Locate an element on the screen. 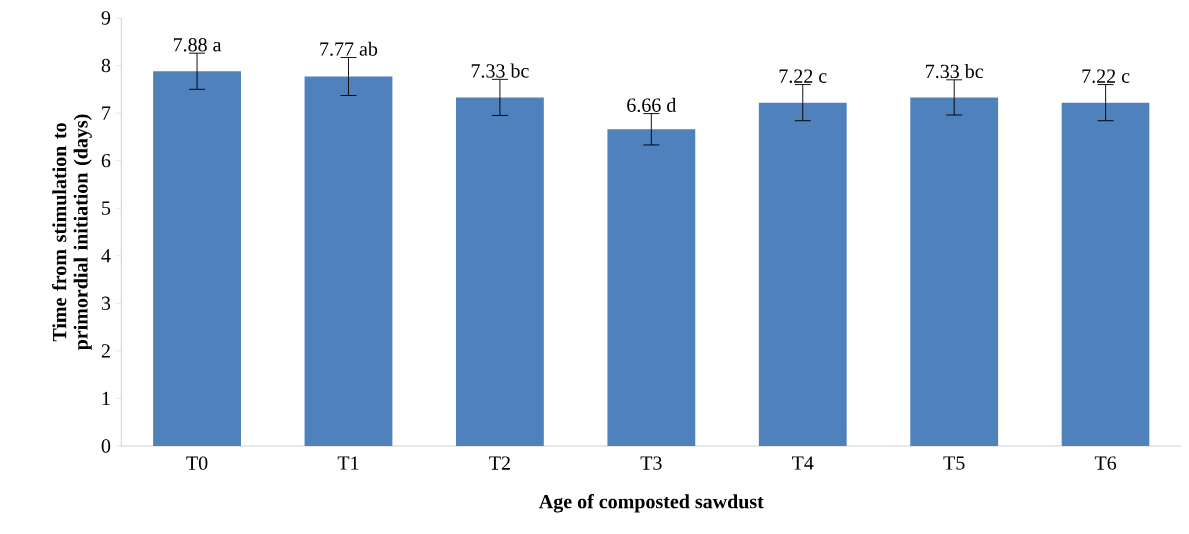  y-tick-label: 0 is located at coordinates (106, 446).